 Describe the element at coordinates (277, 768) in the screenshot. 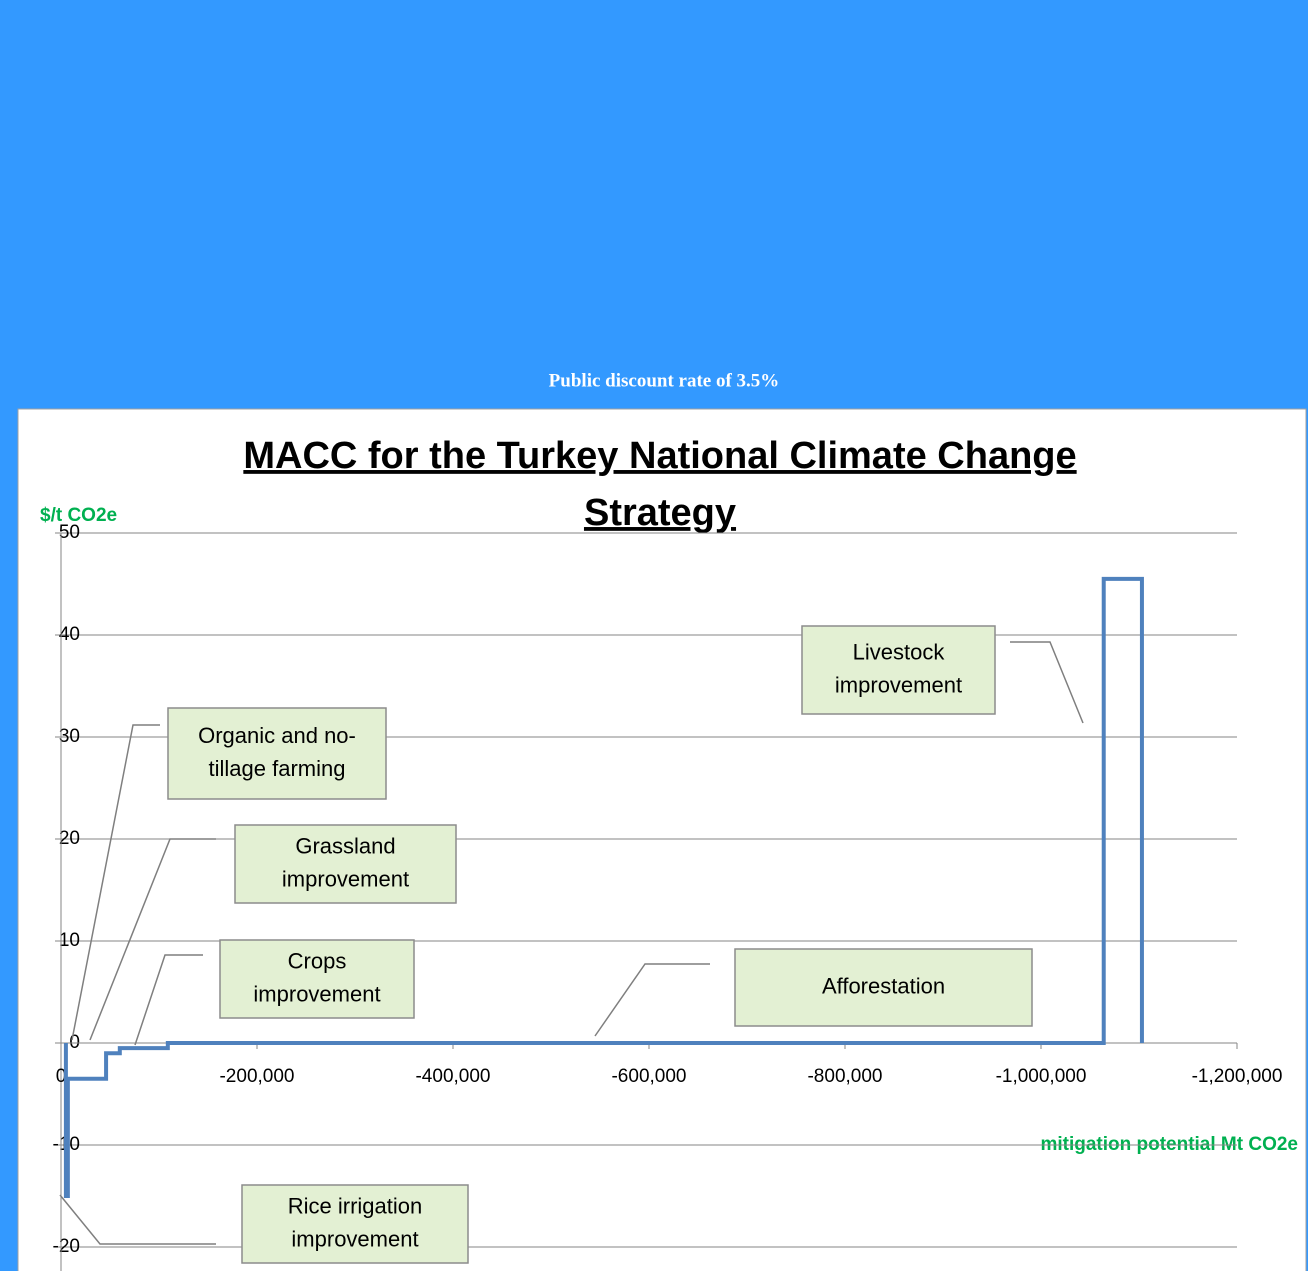

I see `annotation-text: tillage farming` at that location.